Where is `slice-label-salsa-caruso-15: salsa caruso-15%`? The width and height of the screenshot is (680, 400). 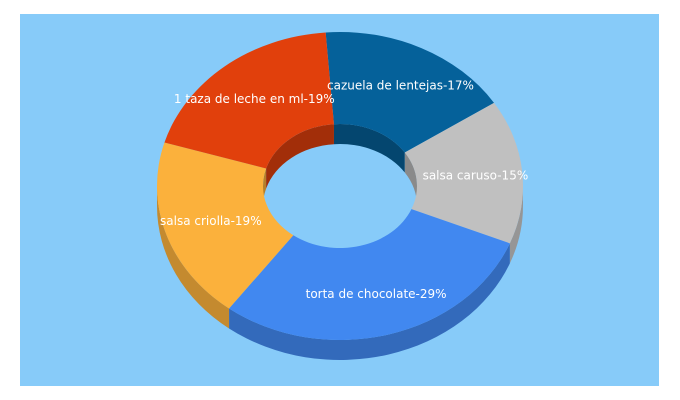 slice-label-salsa-caruso-15: salsa caruso-15% is located at coordinates (476, 175).